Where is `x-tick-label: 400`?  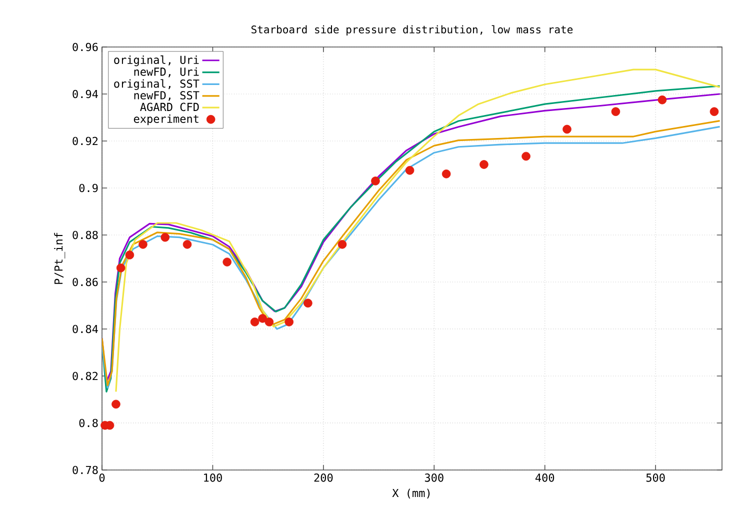
x-tick-label: 400 is located at coordinates (544, 478).